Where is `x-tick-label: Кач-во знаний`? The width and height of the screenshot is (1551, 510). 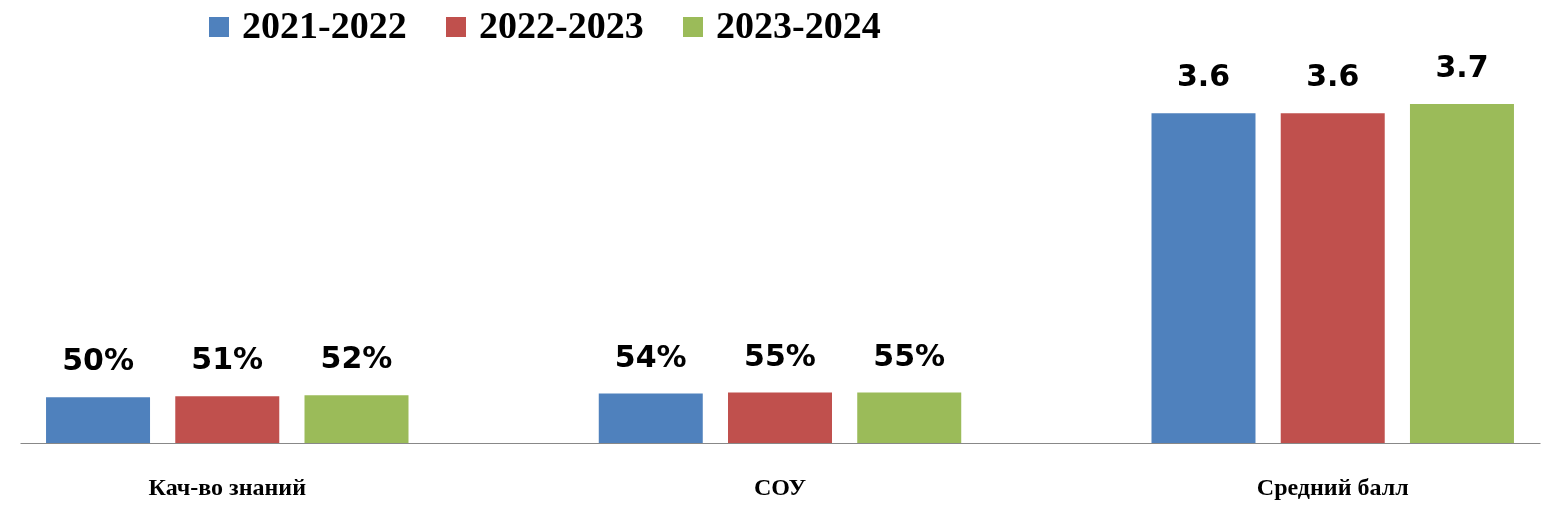 x-tick-label: Кач-во знаний is located at coordinates (227, 486).